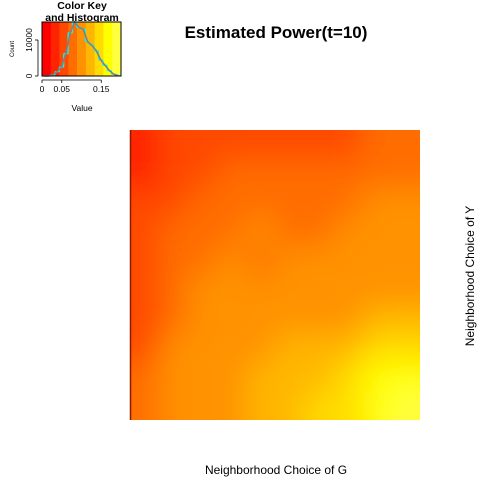  I want to click on color-key-x-tick-label: 0.15, so click(101, 89).